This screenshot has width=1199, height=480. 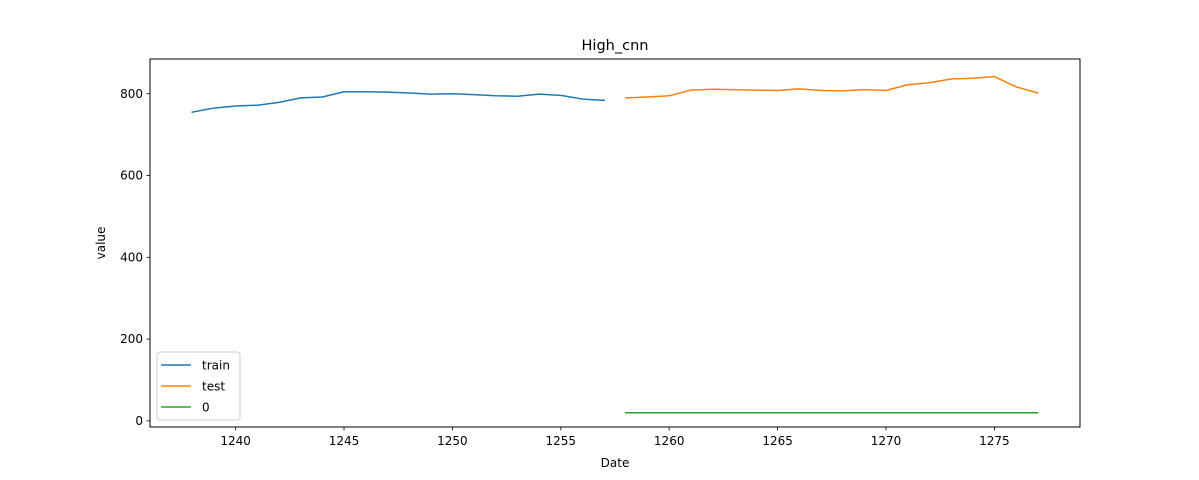 What do you see at coordinates (206, 408) in the screenshot?
I see `legend-label-2: 0` at bounding box center [206, 408].